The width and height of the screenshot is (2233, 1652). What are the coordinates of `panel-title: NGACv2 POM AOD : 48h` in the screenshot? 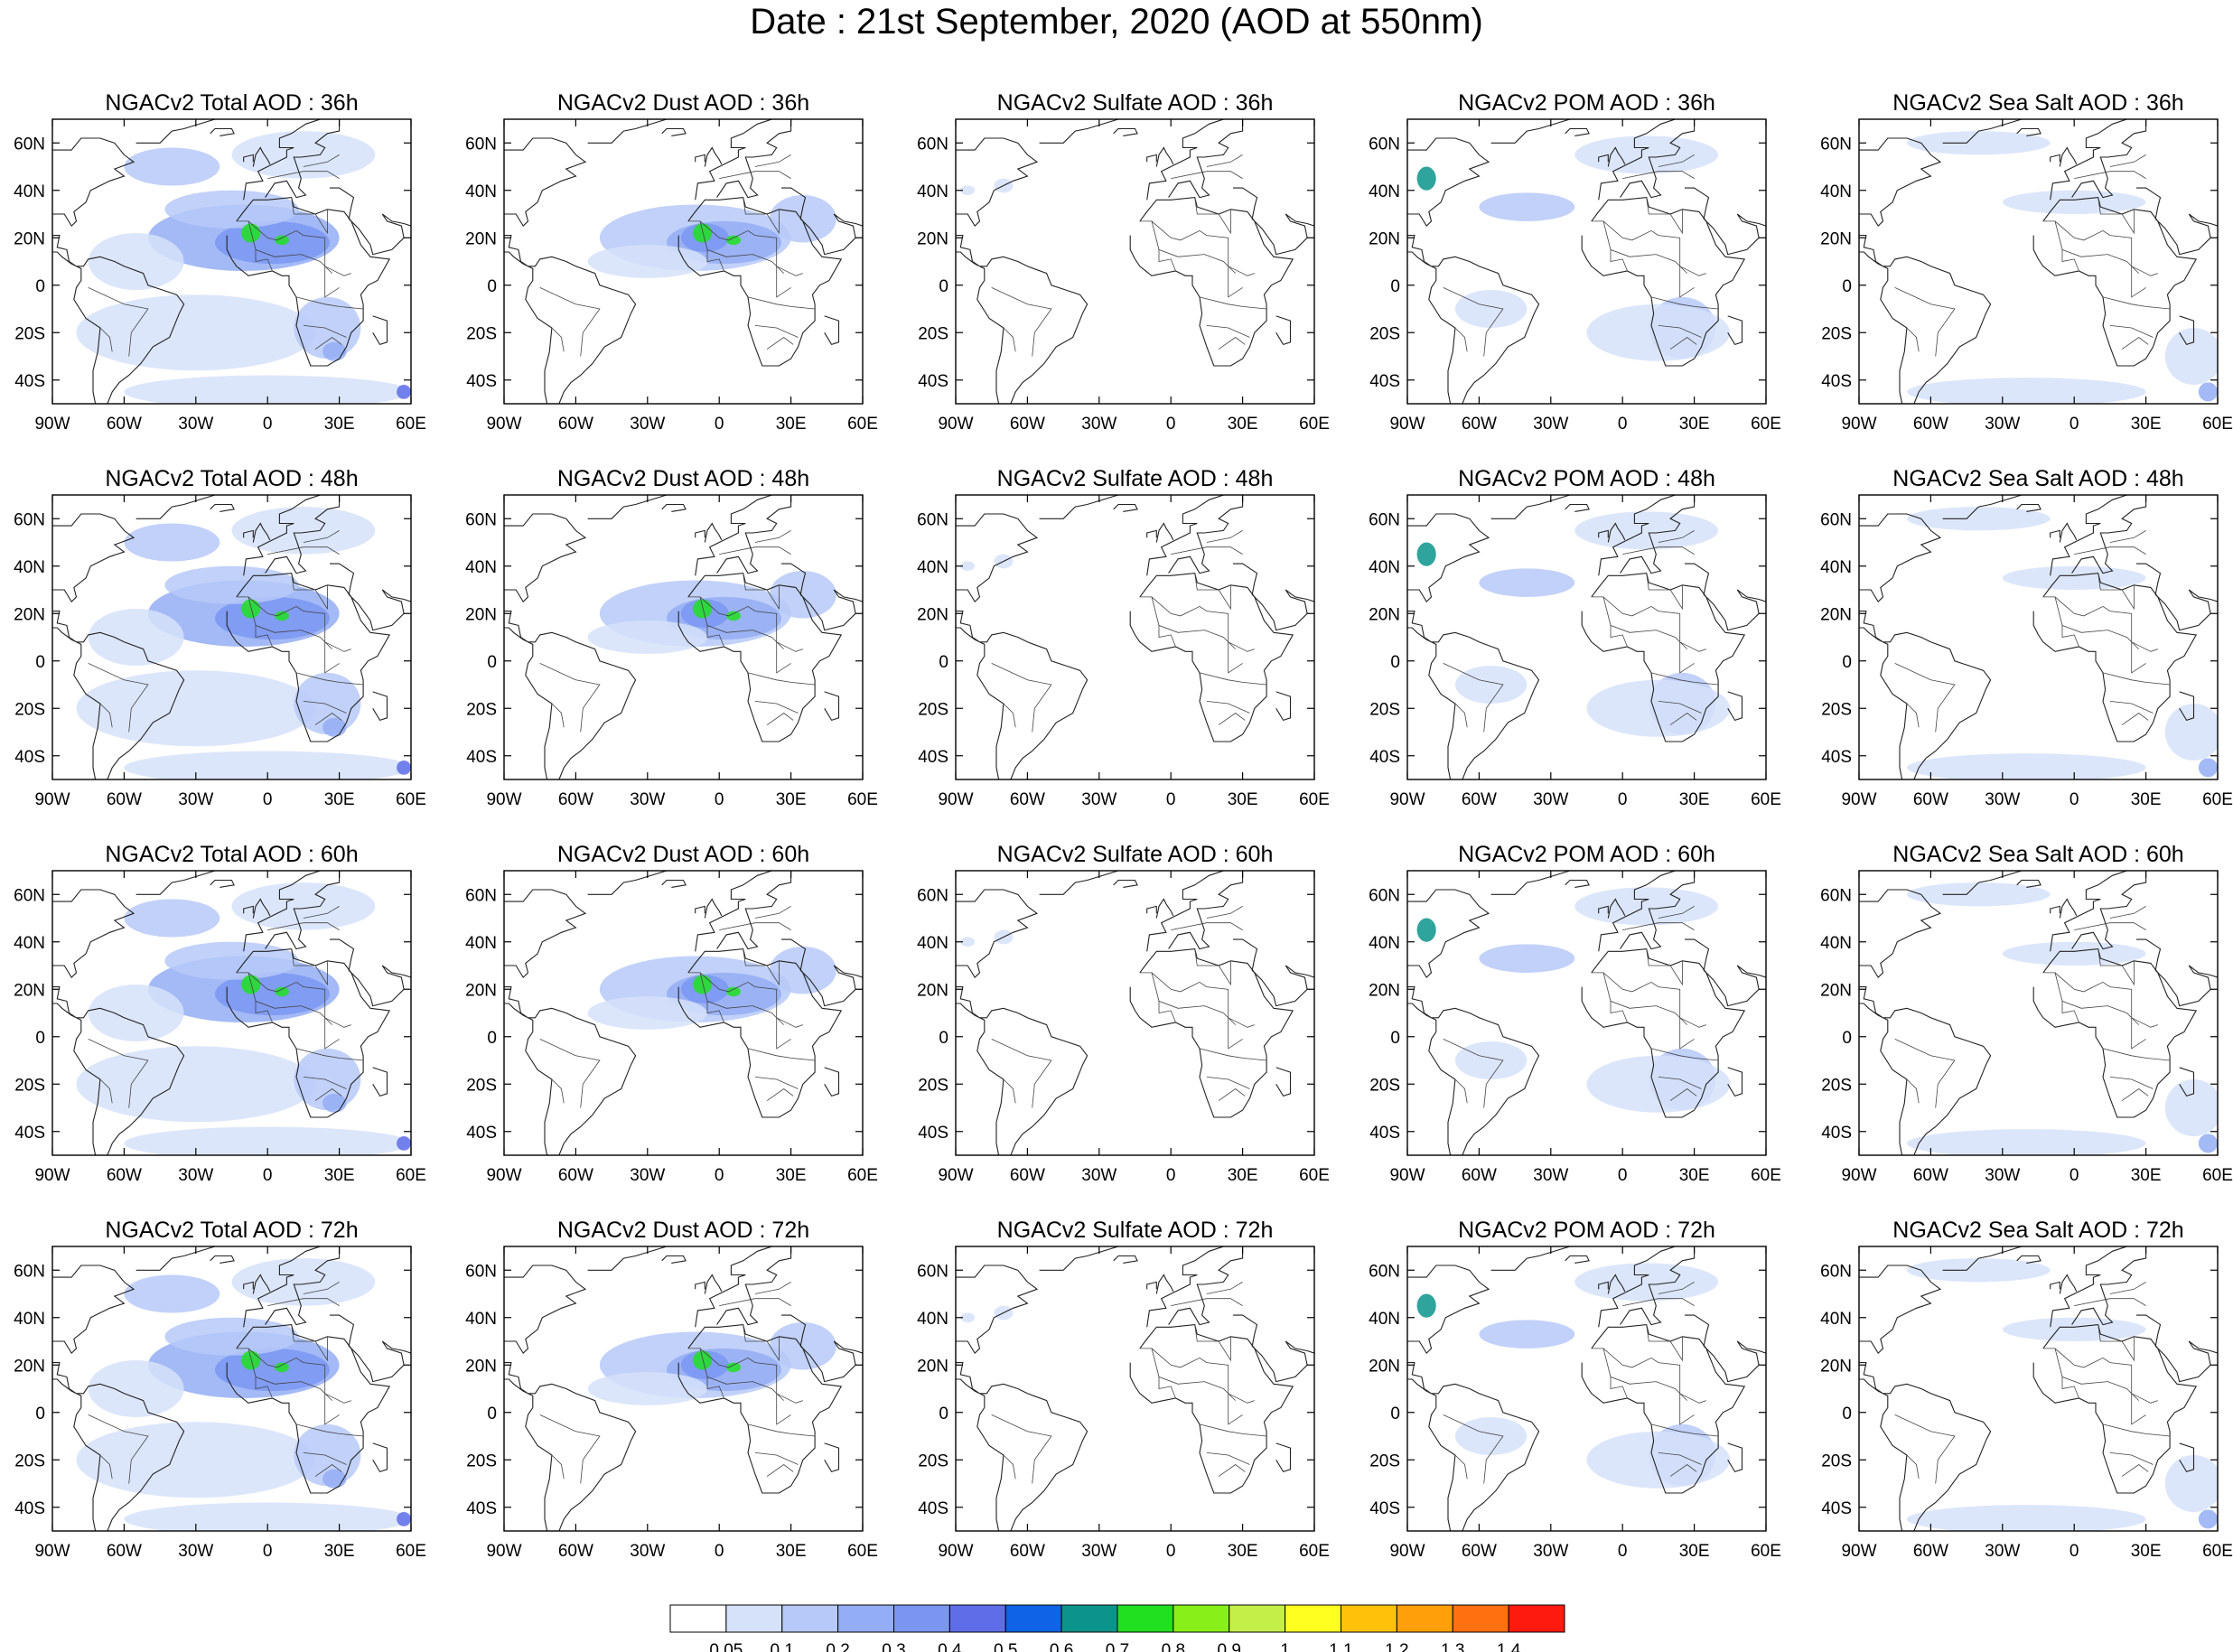 It's located at (1586, 479).